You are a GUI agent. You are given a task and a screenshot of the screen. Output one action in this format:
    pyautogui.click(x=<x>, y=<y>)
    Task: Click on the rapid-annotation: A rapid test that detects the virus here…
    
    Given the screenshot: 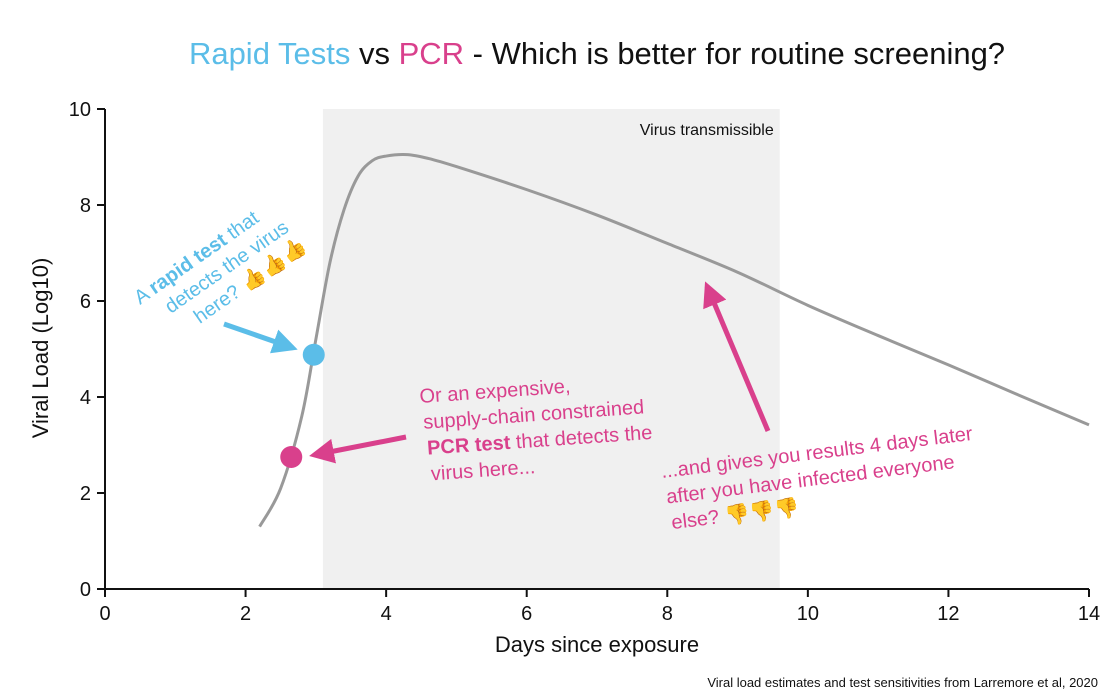 What is the action you would take?
    pyautogui.click(x=220, y=268)
    